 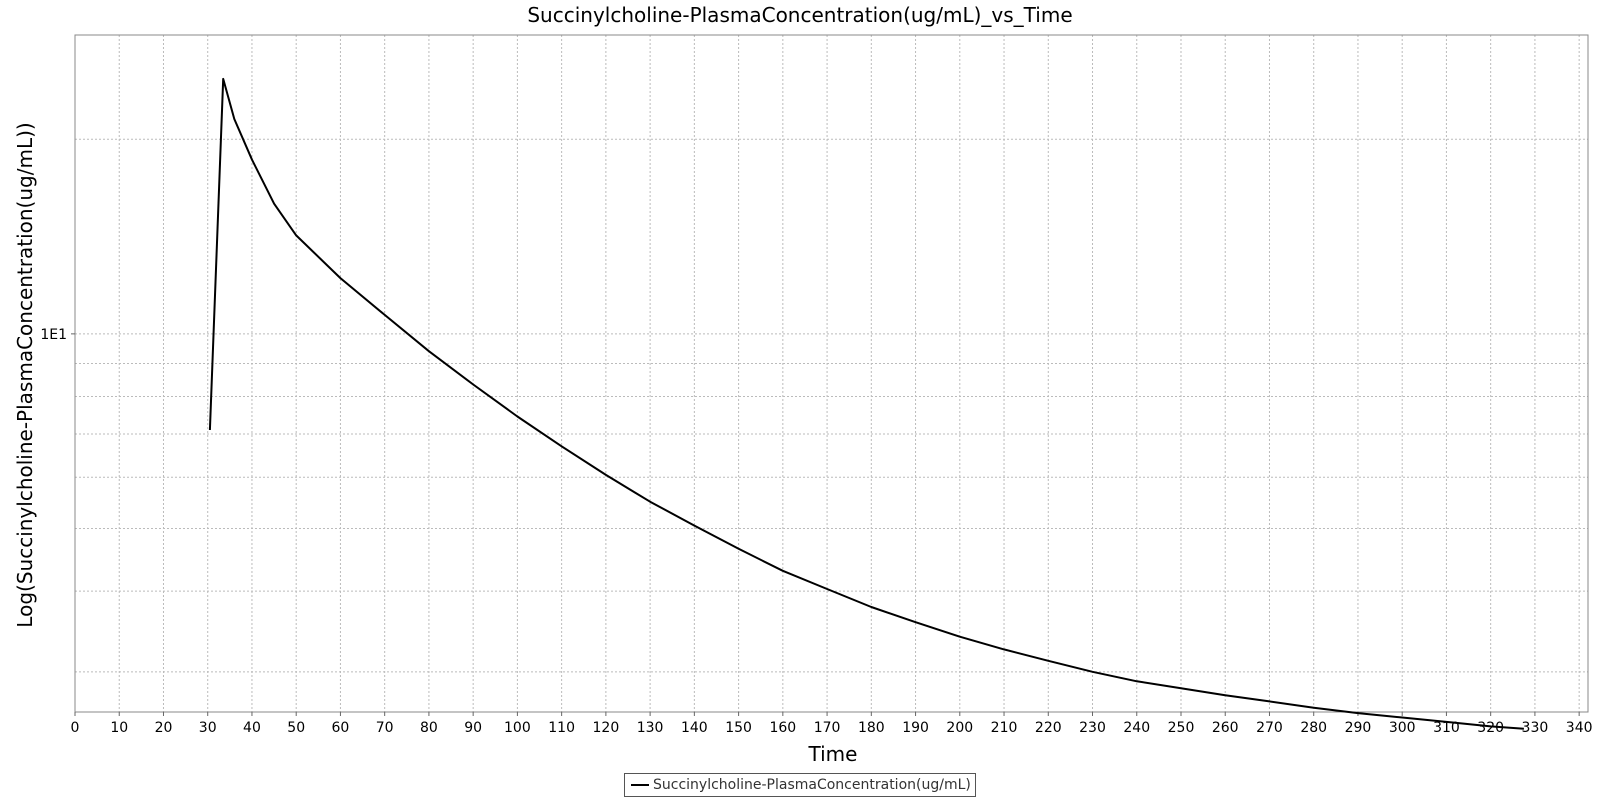 What do you see at coordinates (833, 754) in the screenshot?
I see `x-axis-label: Time` at bounding box center [833, 754].